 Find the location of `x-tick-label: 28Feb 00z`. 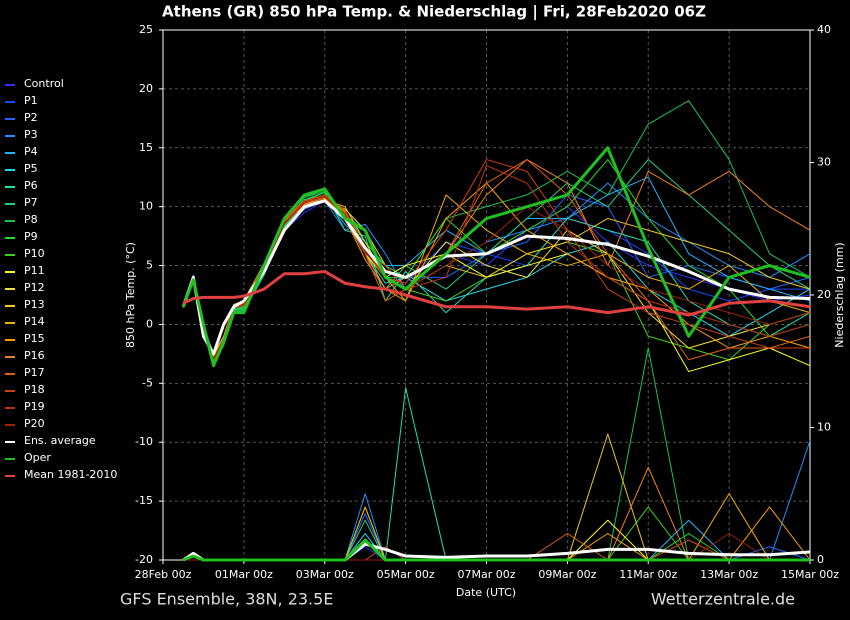

x-tick-label: 28Feb 00z is located at coordinates (163, 574).